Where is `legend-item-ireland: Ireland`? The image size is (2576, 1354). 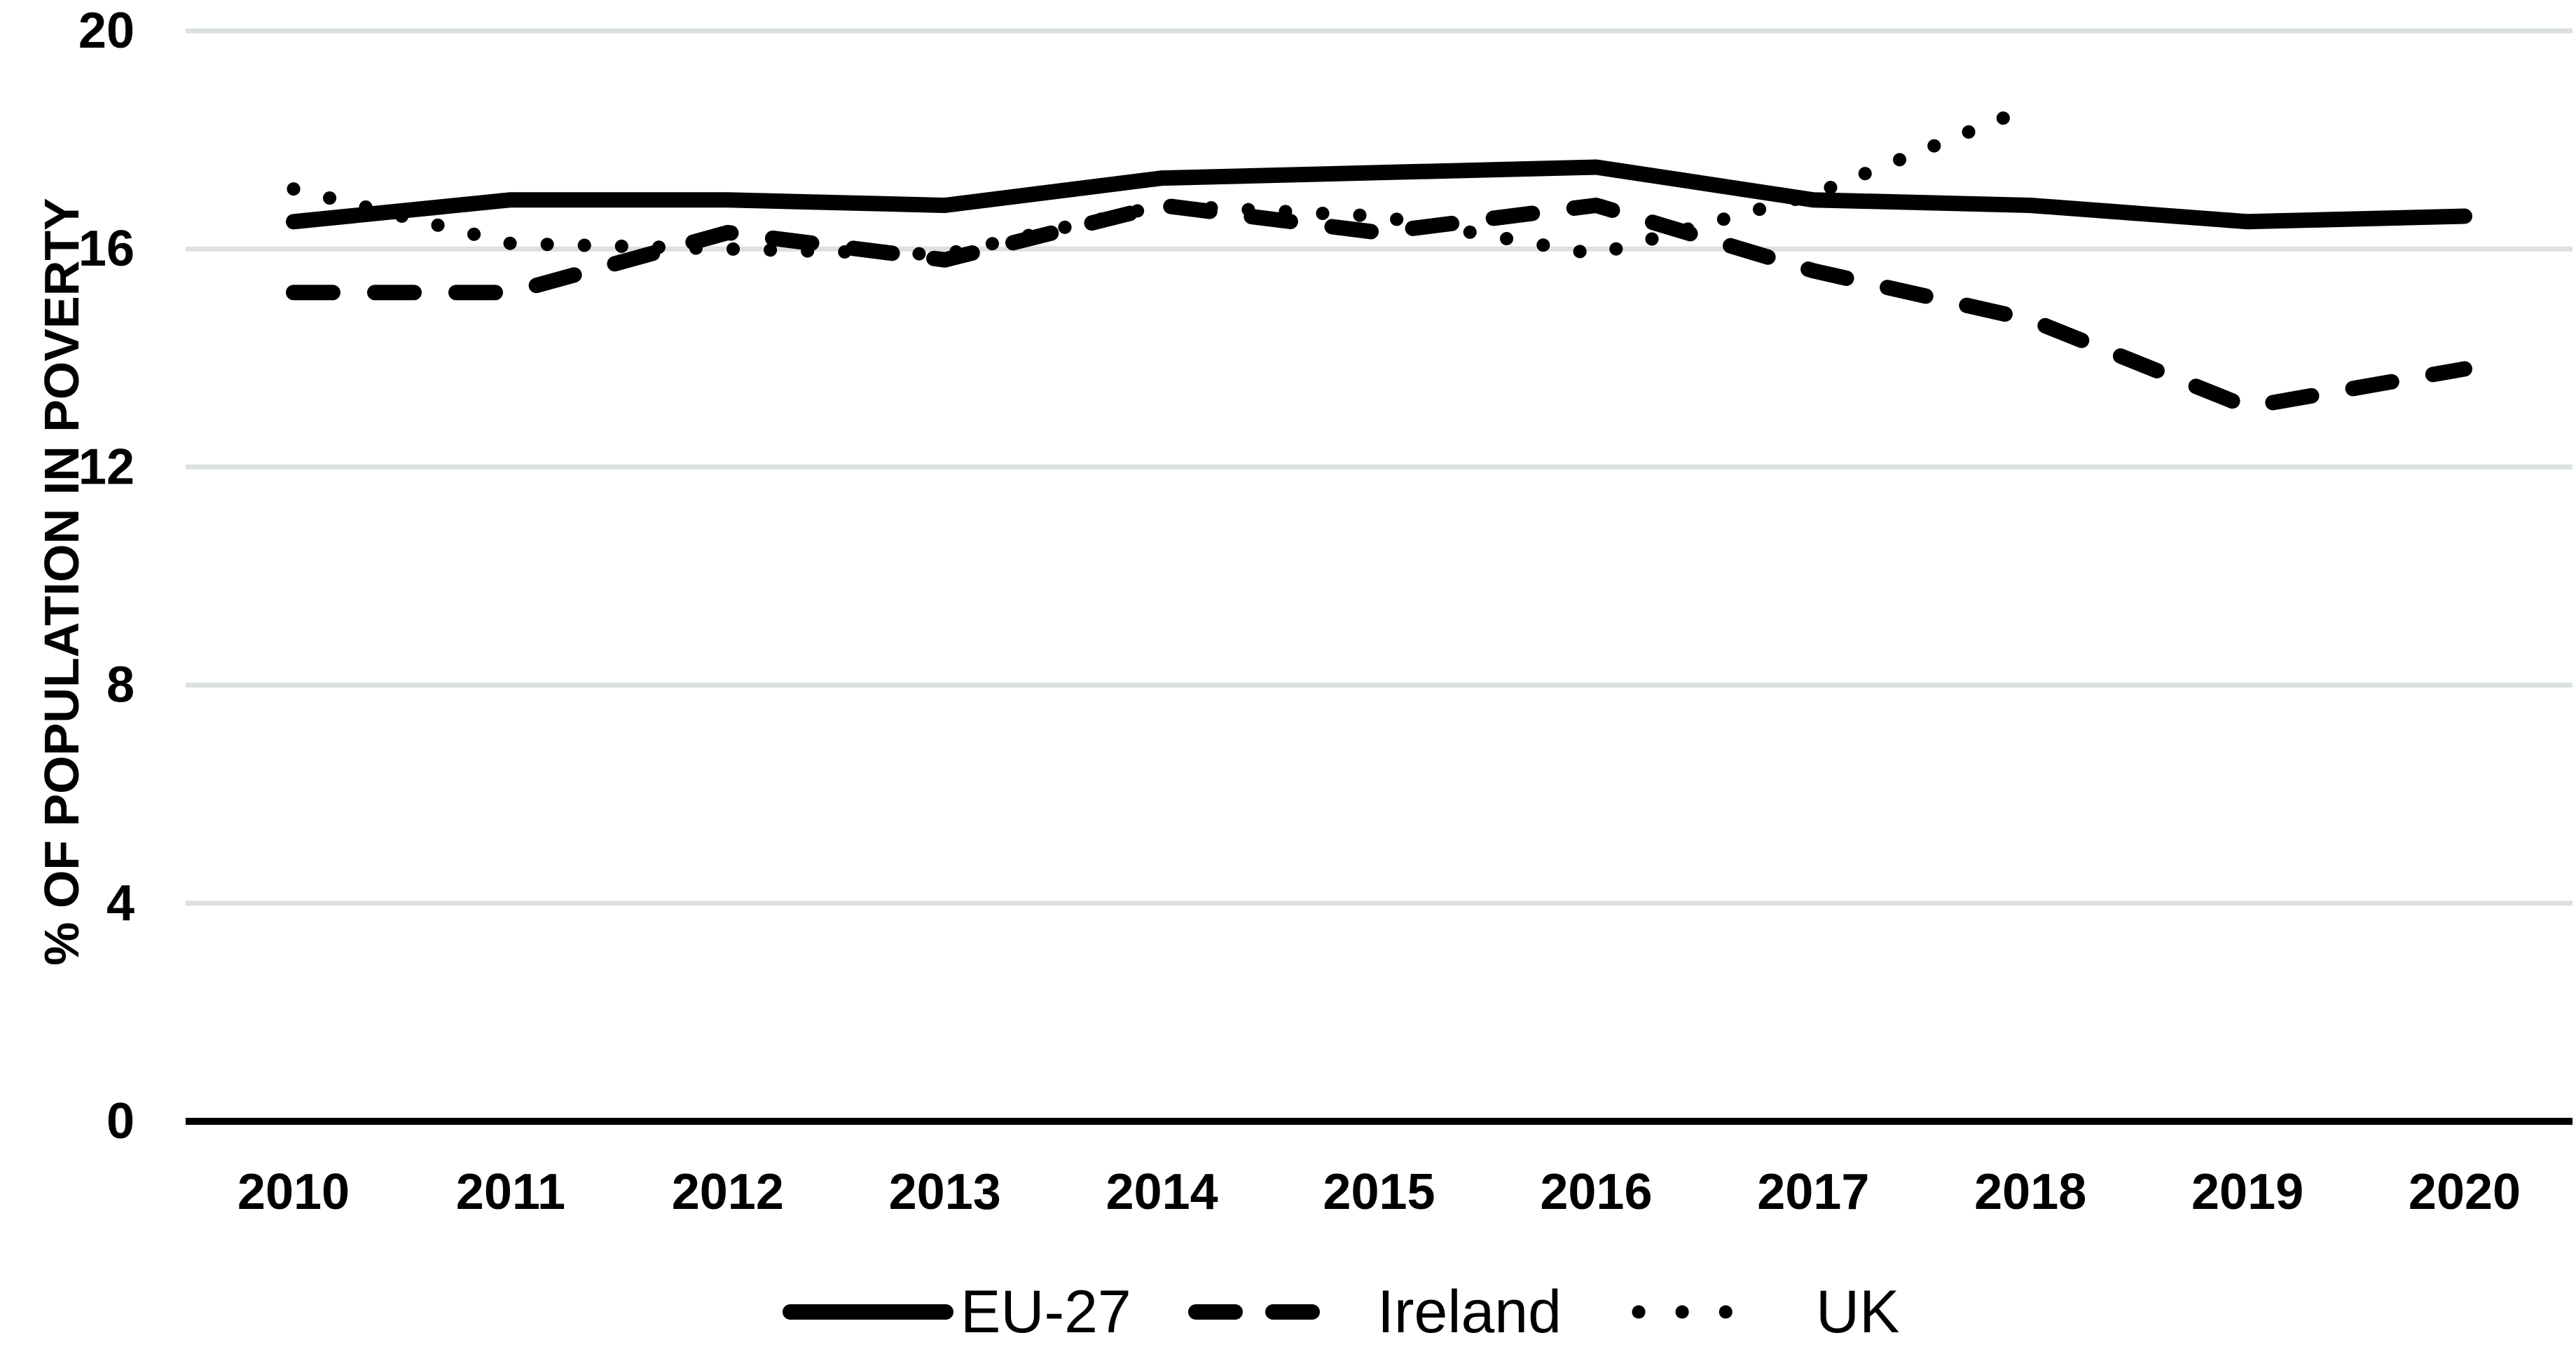
legend-item-ireland: Ireland is located at coordinates (1375, 1312).